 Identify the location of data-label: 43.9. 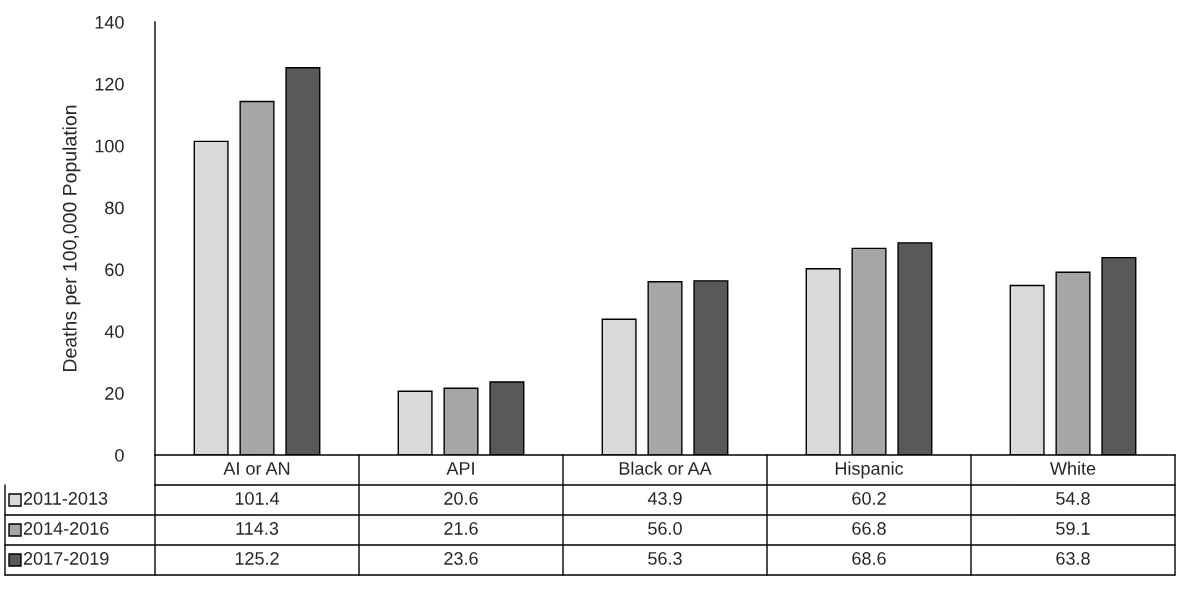
(664, 498).